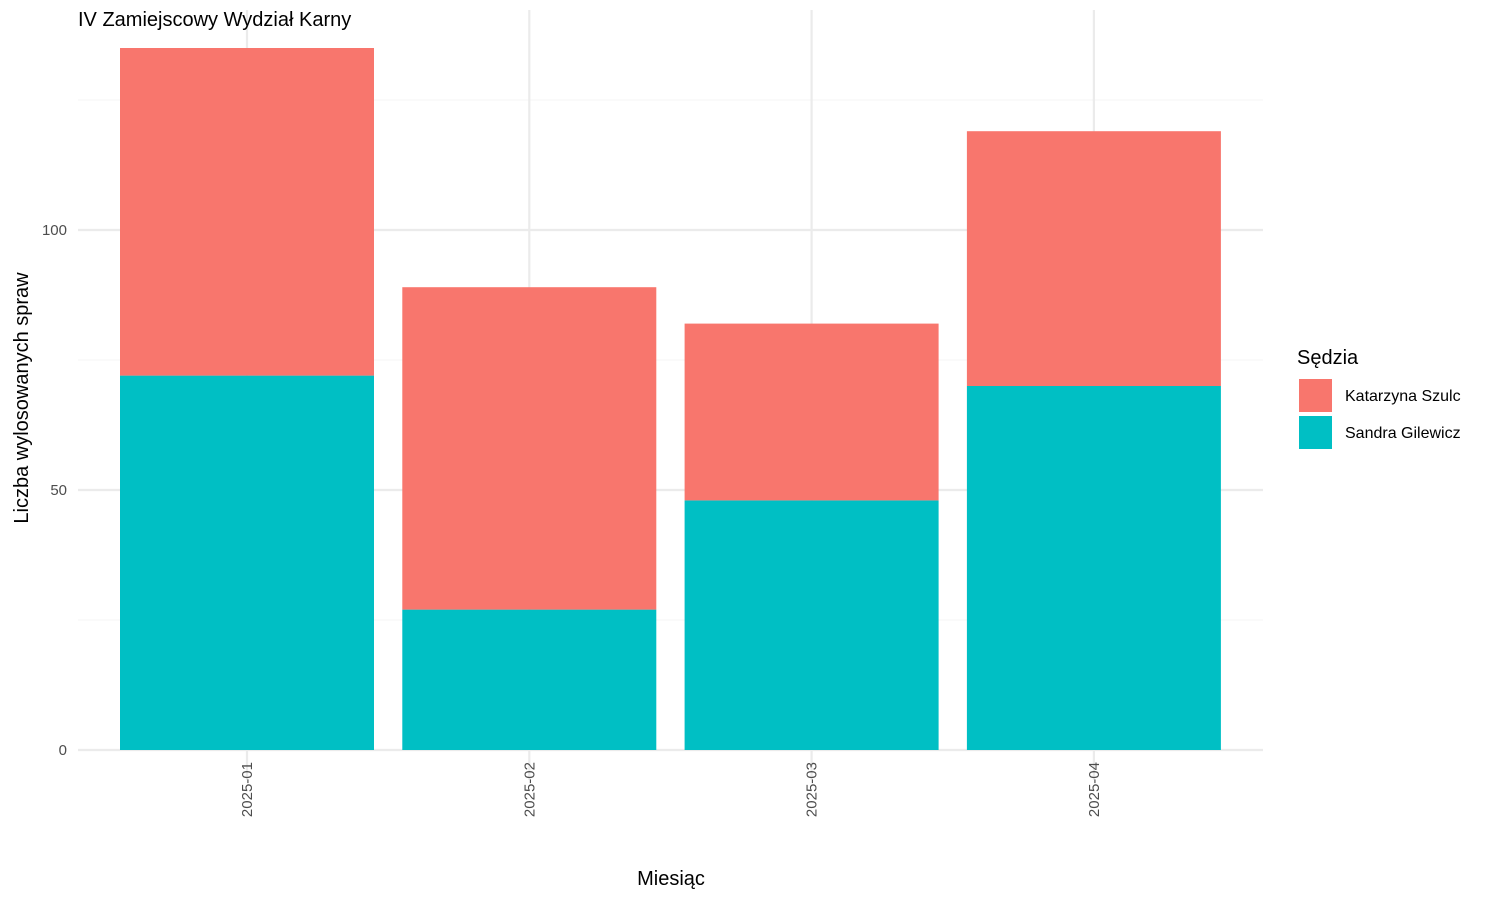 This screenshot has height=900, width=1500. What do you see at coordinates (247, 789) in the screenshot?
I see `x-tick-label: 2025-01` at bounding box center [247, 789].